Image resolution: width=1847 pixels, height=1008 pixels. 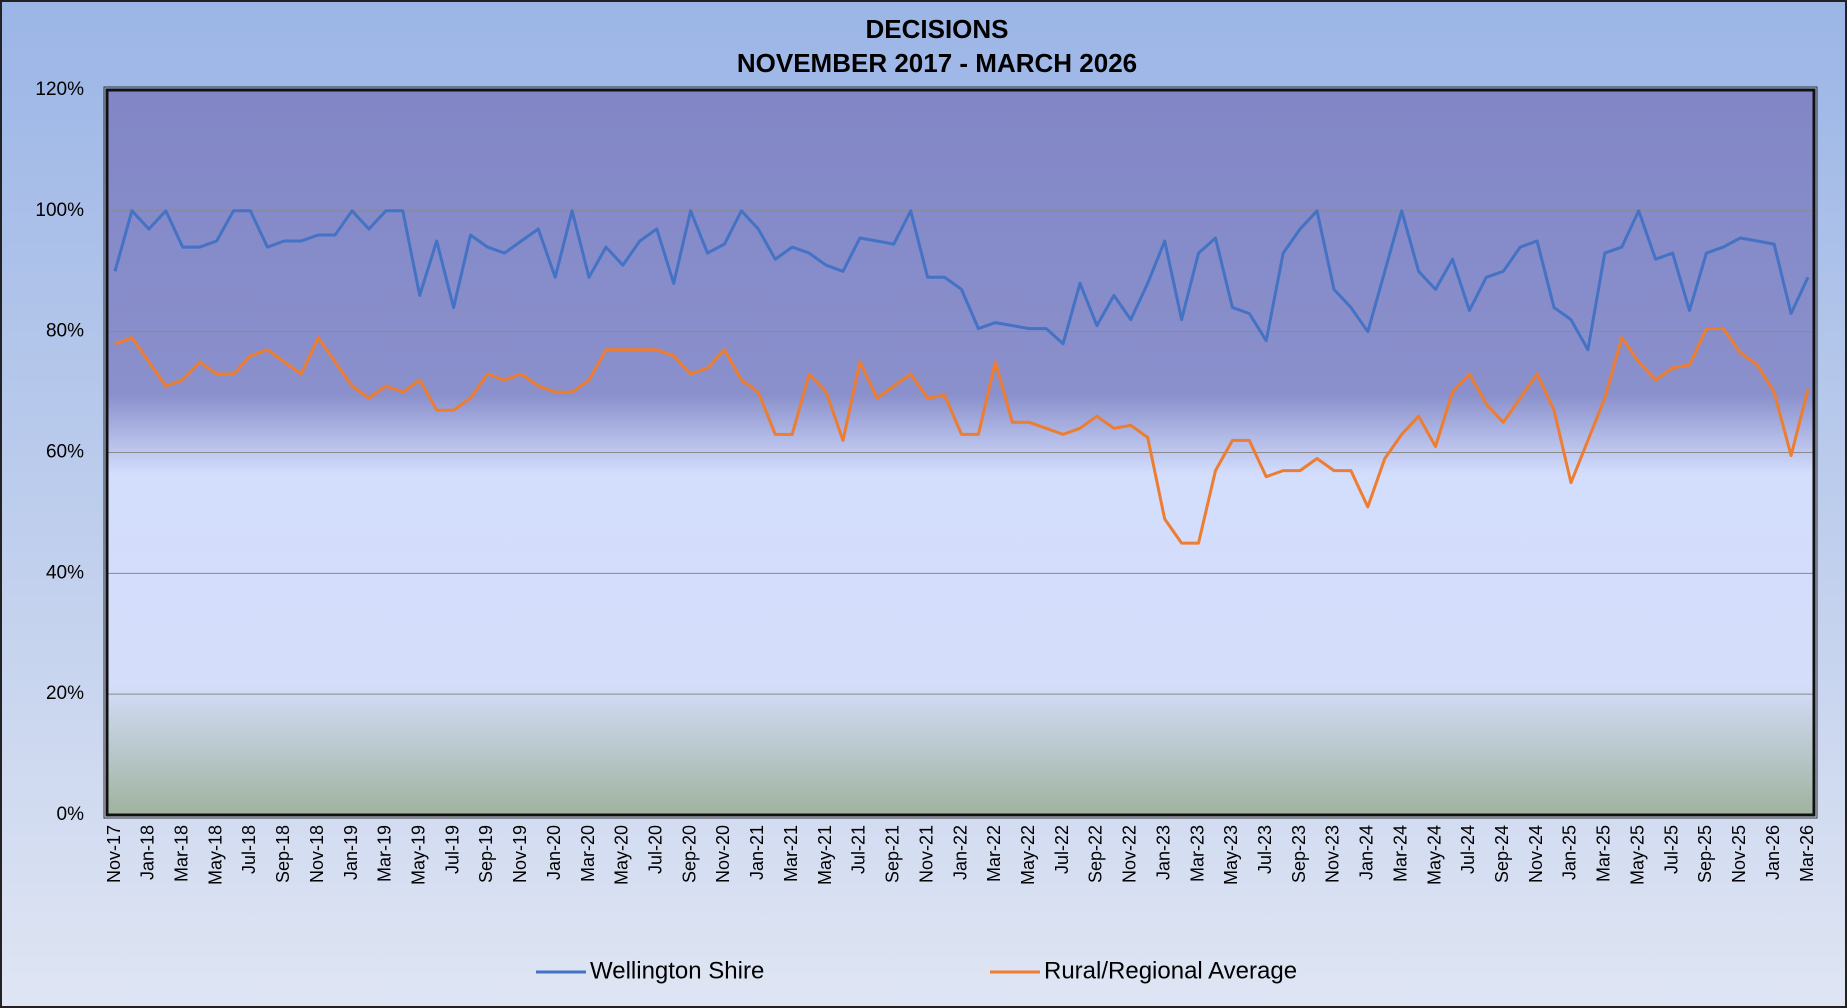 I want to click on series-line, so click(x=961, y=280).